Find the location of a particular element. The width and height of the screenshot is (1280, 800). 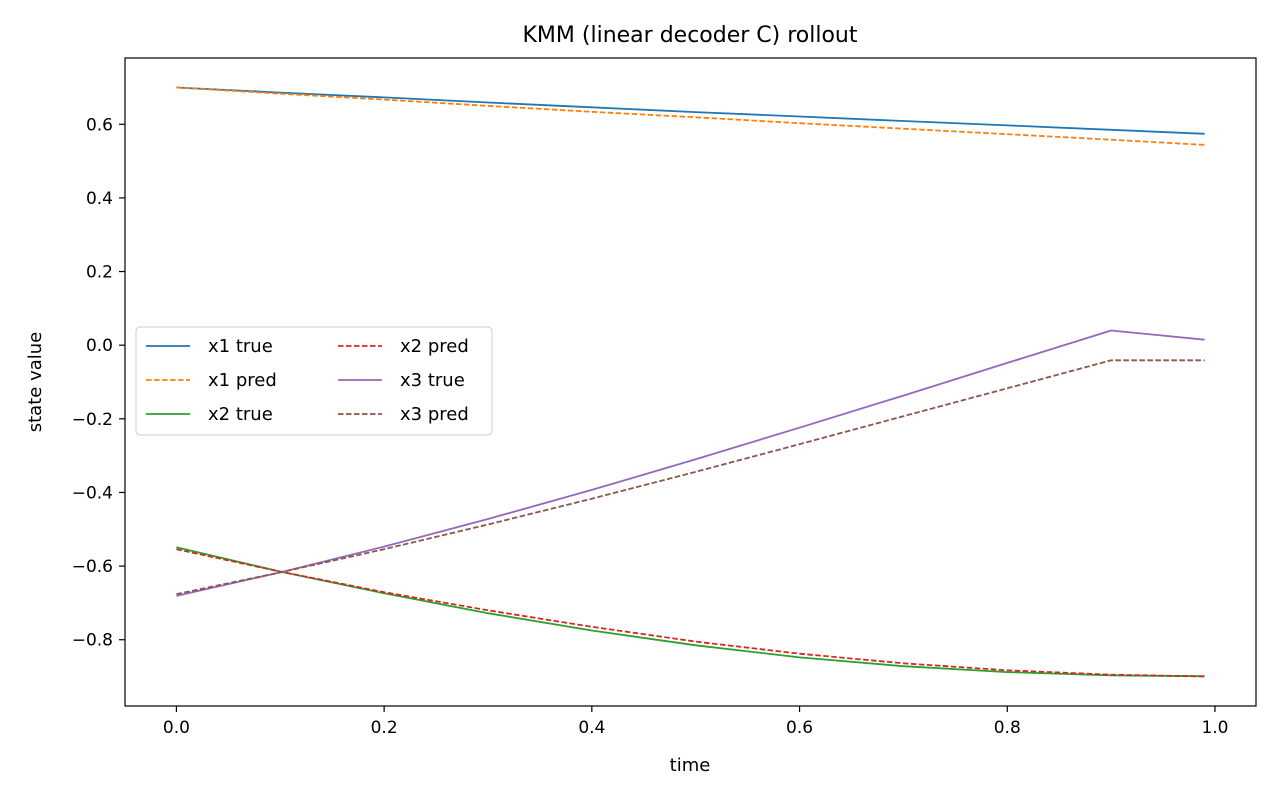

series-line-x2-pred is located at coordinates (690, 613).